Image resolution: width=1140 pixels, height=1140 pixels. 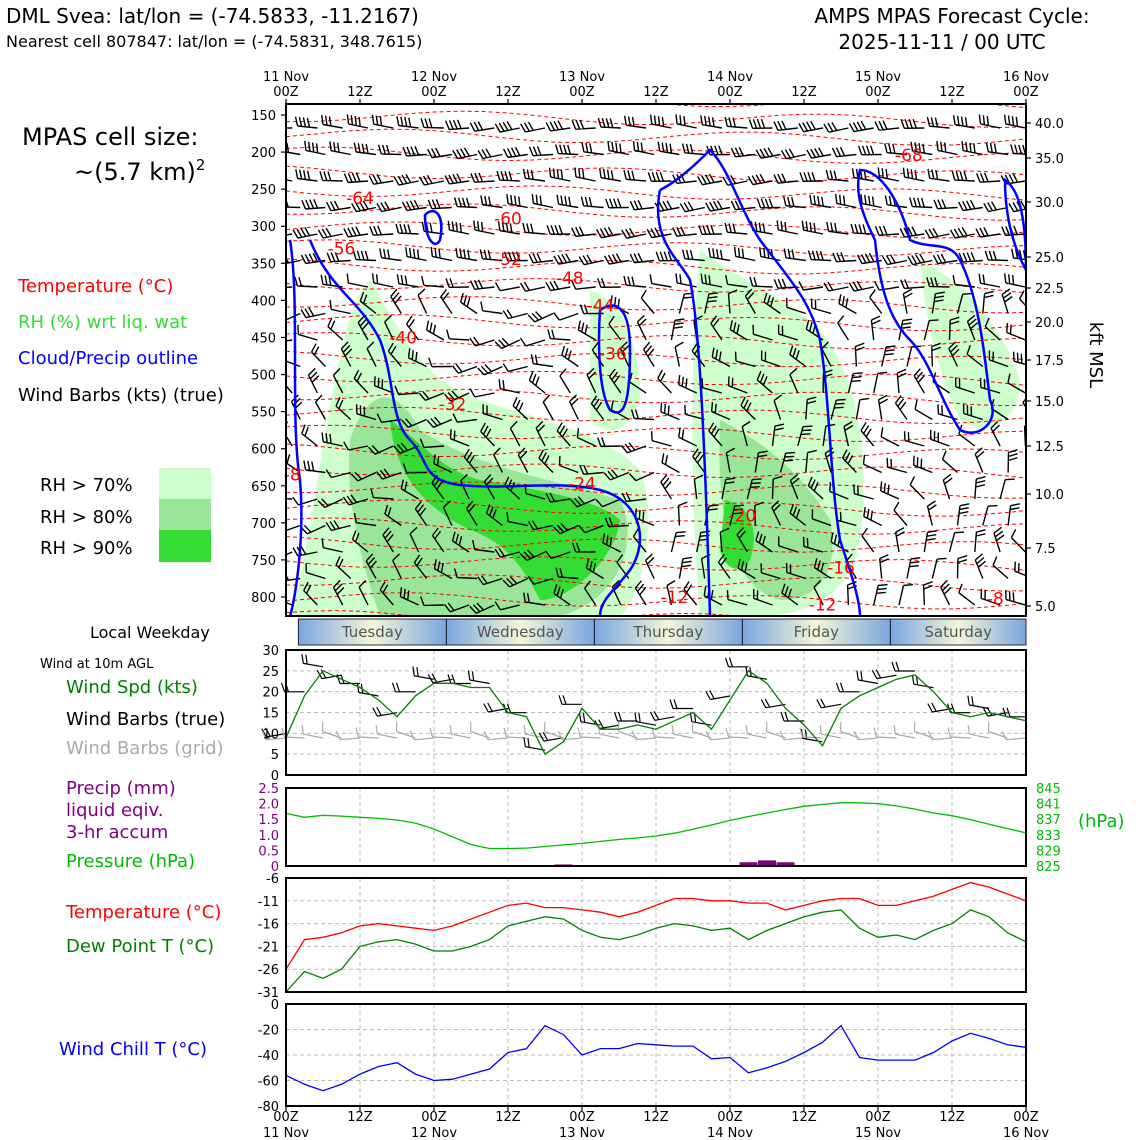 What do you see at coordinates (656, 826) in the screenshot?
I see `pressure-series` at bounding box center [656, 826].